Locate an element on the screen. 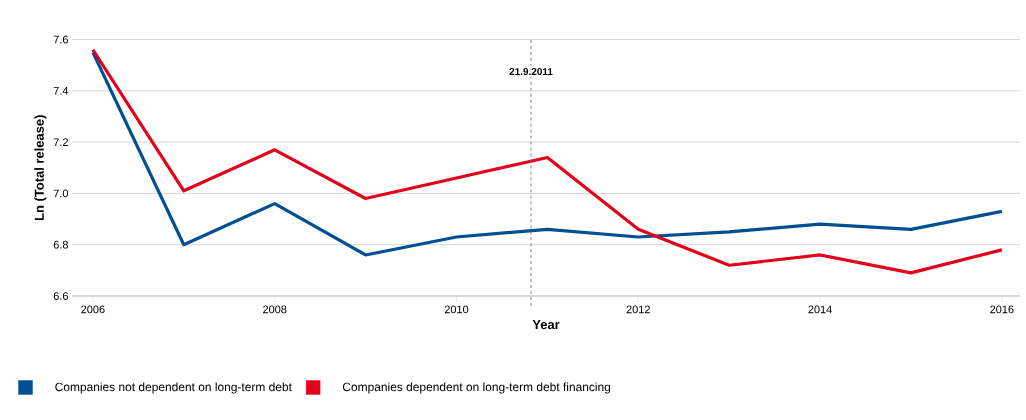 The image size is (1026, 420). legend-label: Companies dependent on long-term debt financing is located at coordinates (476, 388).